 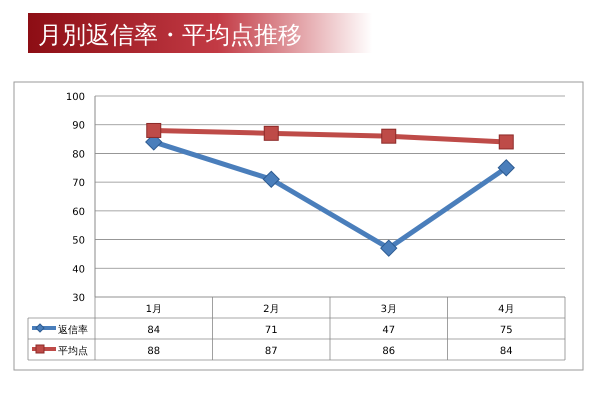 I want to click on y-tick-label: 80, so click(x=78, y=154).